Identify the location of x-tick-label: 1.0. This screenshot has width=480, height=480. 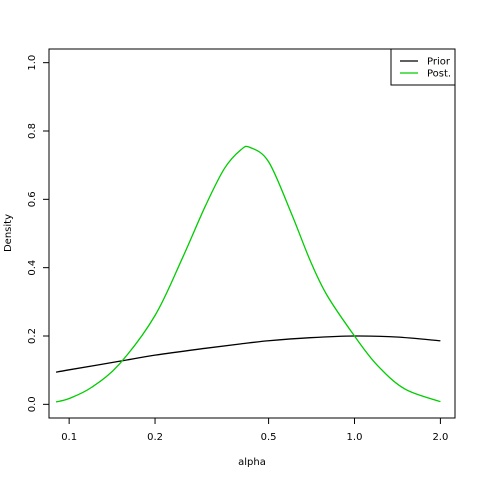
(355, 437).